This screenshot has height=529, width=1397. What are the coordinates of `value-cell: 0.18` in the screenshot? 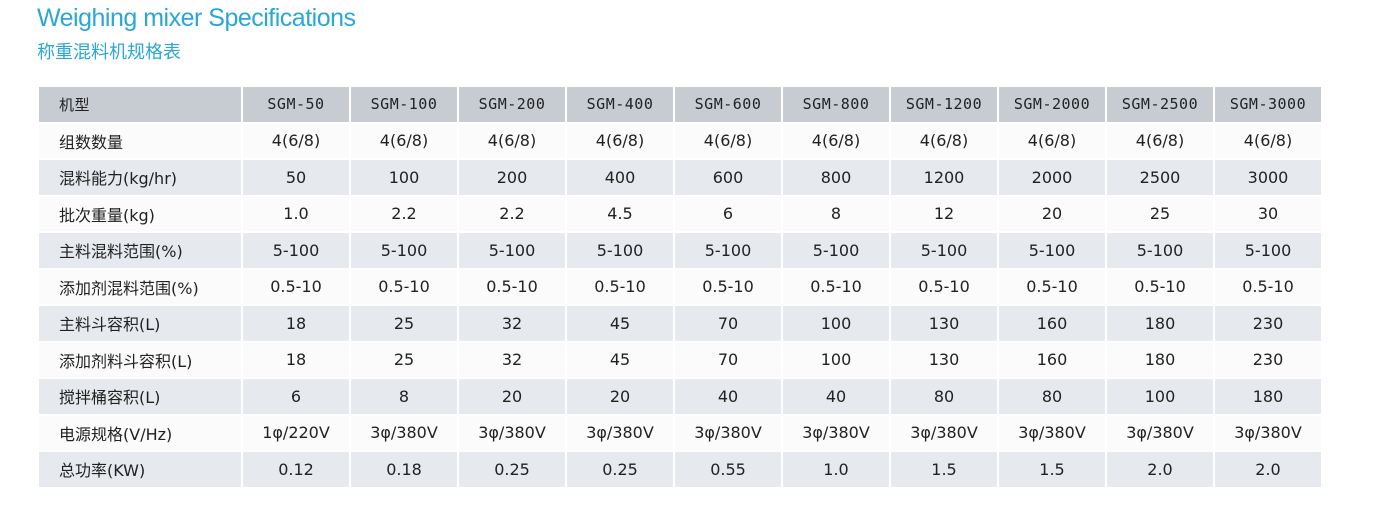 It's located at (404, 469).